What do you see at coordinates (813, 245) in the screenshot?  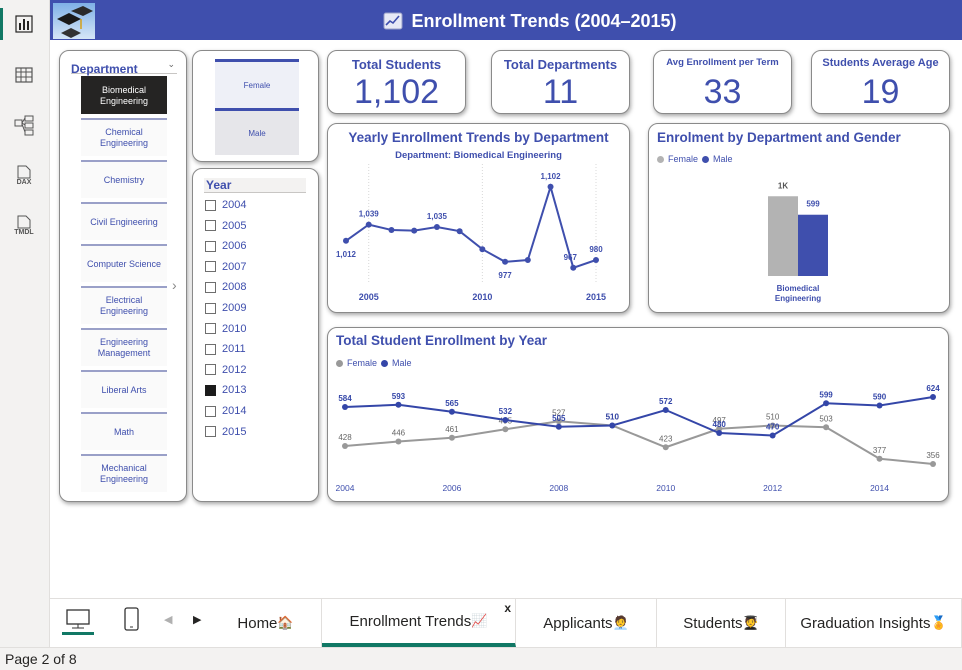 I see `bar-male` at bounding box center [813, 245].